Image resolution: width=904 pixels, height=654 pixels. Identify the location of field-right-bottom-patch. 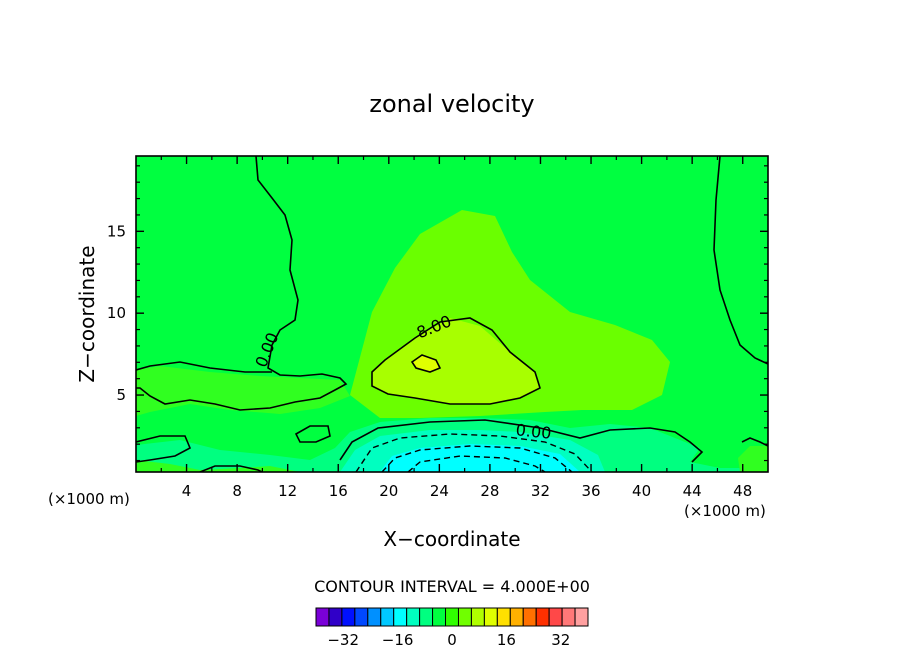
(753, 459).